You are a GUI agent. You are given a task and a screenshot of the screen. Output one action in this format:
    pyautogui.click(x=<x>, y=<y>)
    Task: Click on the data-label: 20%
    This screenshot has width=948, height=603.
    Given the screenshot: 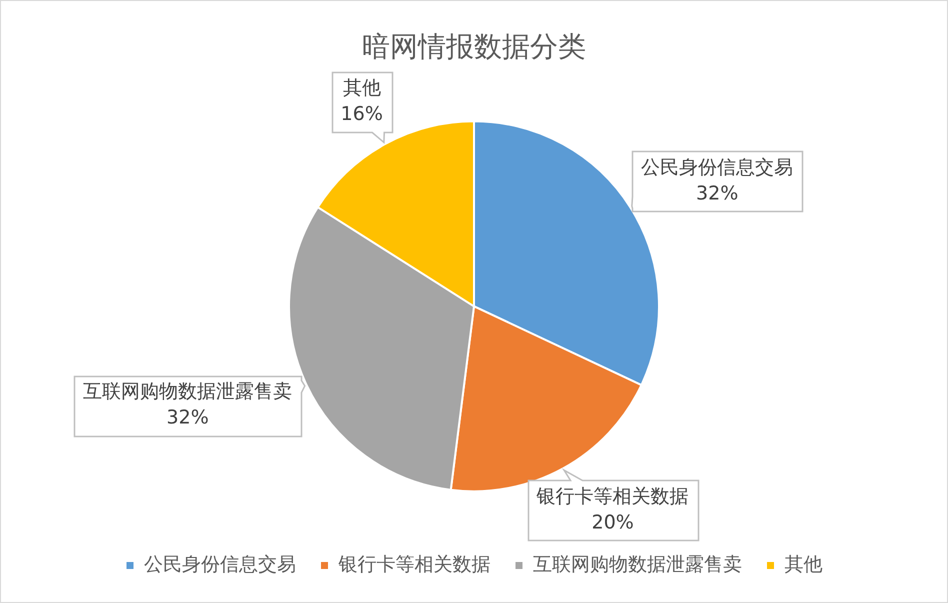 What is the action you would take?
    pyautogui.click(x=613, y=522)
    